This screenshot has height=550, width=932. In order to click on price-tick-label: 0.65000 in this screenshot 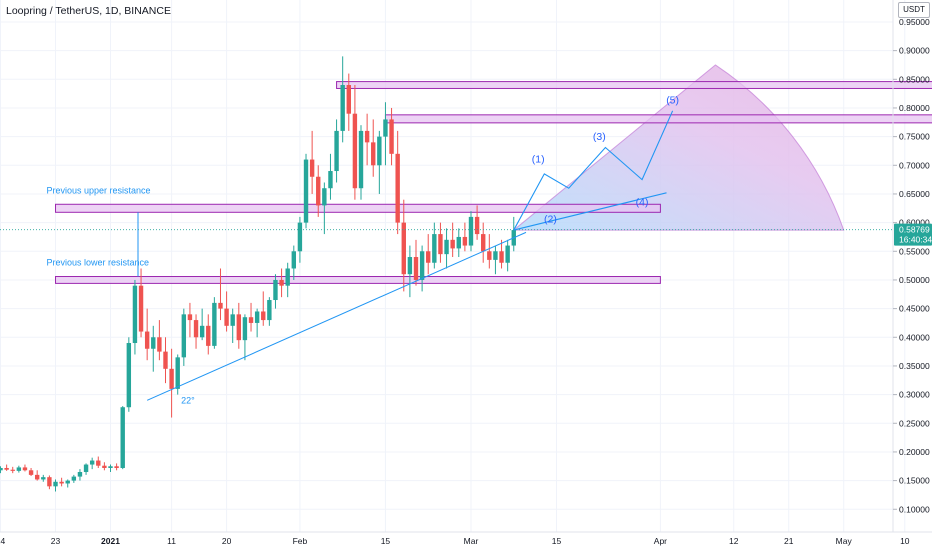, I will do `click(914, 194)`.